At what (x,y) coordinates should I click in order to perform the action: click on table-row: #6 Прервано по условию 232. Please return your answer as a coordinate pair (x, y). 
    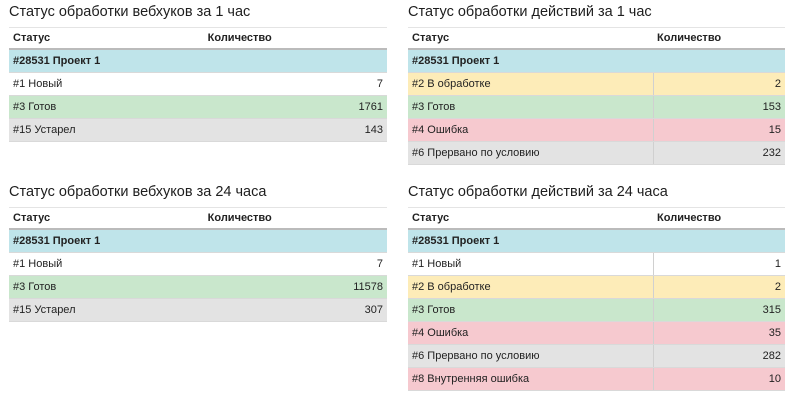
    Looking at the image, I should click on (596, 153).